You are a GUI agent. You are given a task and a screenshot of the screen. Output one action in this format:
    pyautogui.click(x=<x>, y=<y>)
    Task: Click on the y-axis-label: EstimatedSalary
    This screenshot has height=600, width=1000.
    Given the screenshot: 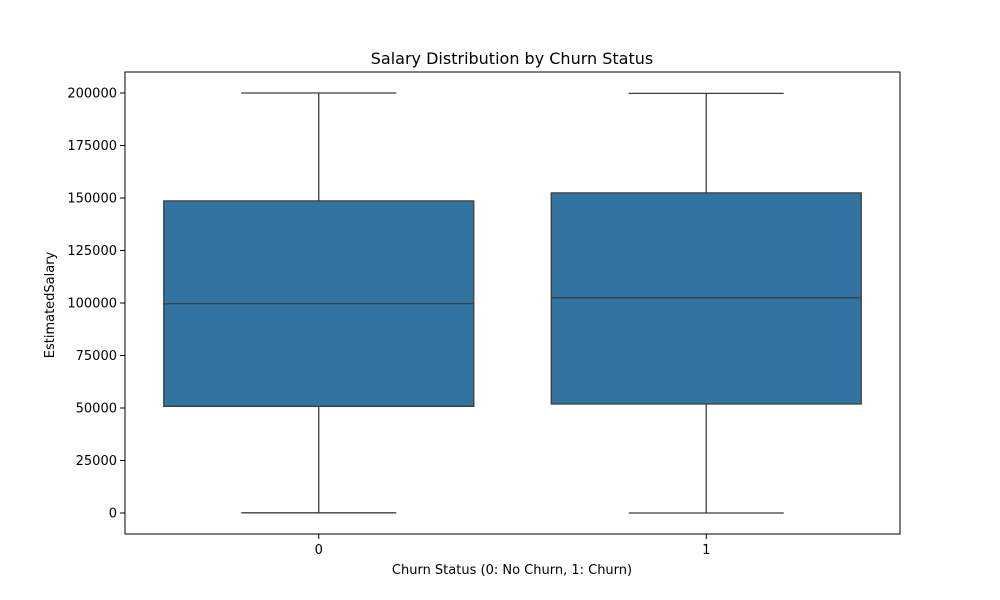 What is the action you would take?
    pyautogui.click(x=50, y=304)
    